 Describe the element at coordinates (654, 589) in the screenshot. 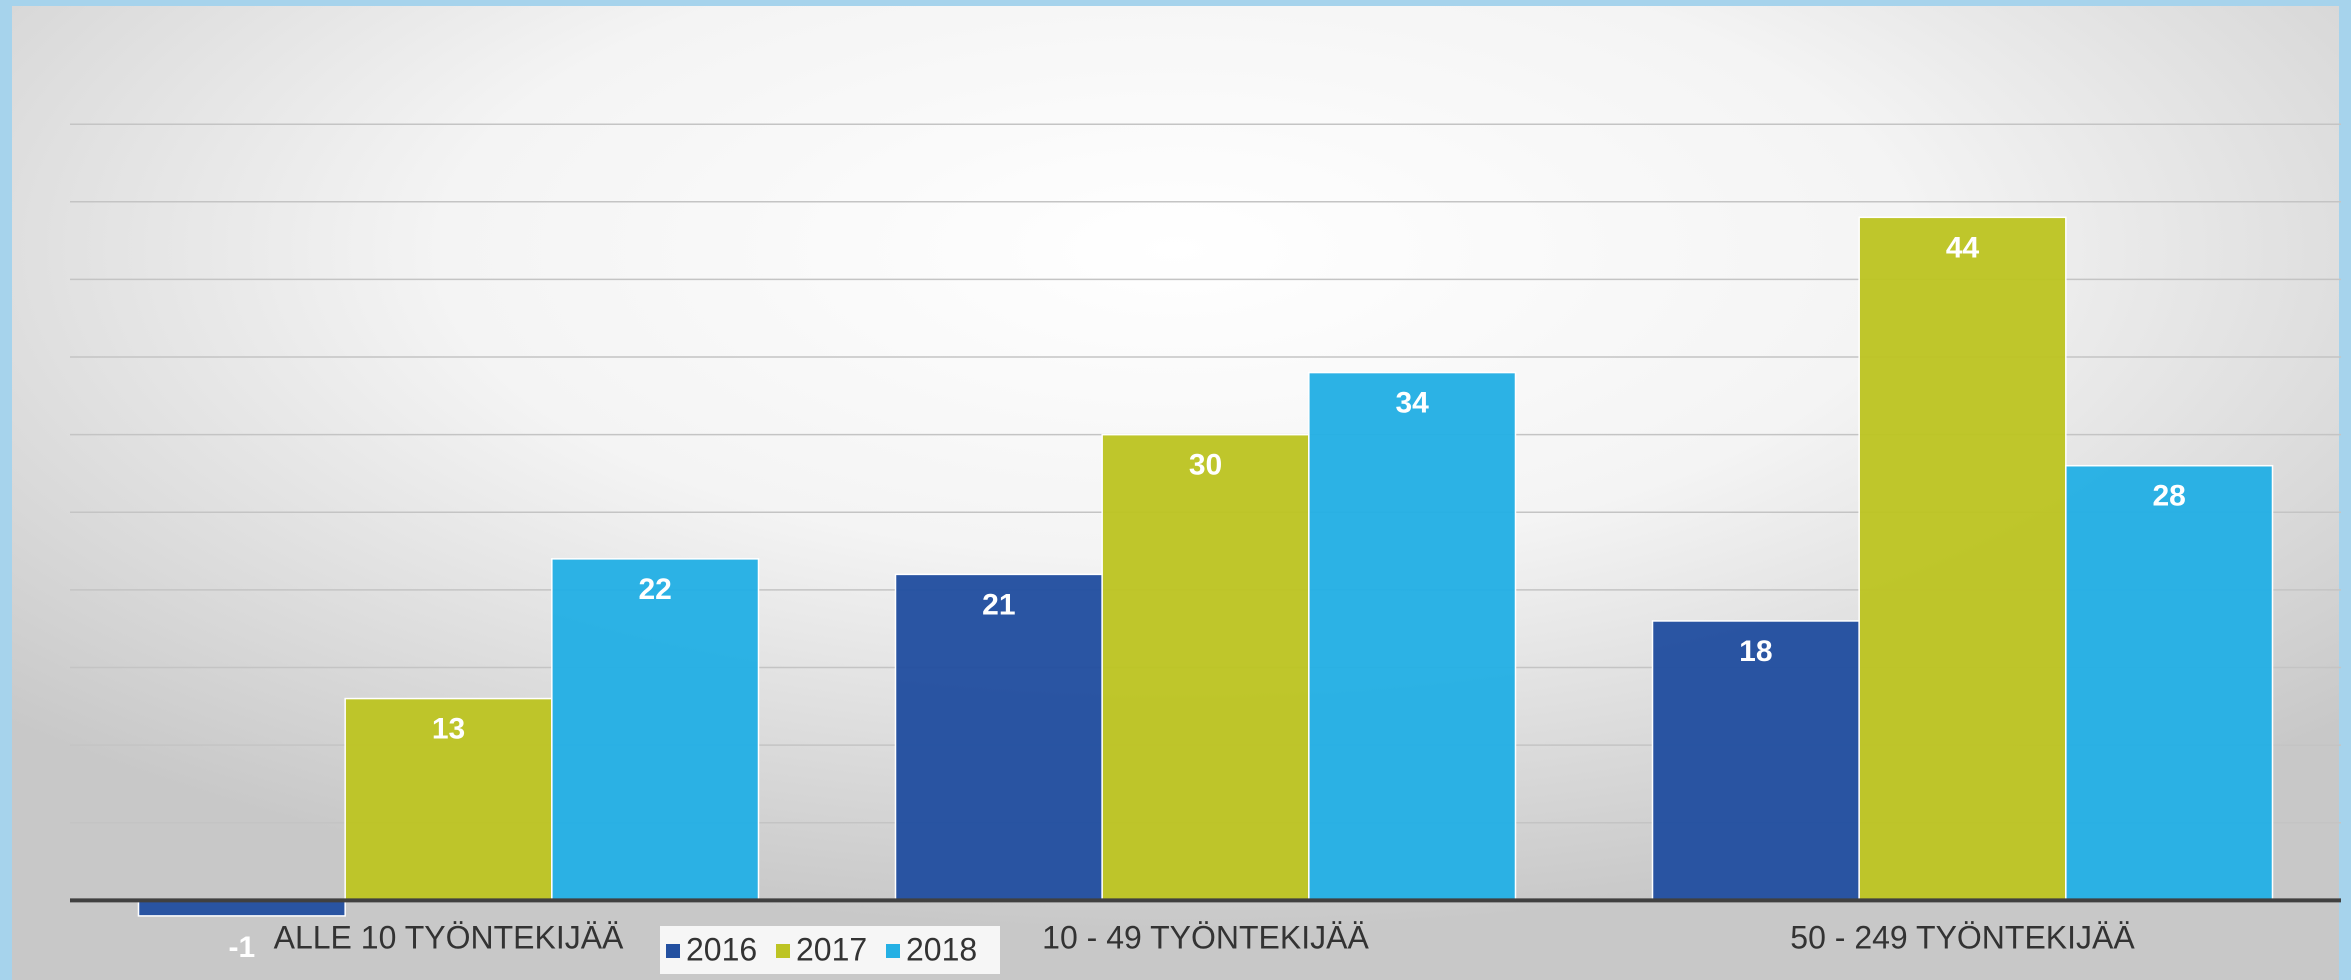

I see `data-label: 22` at that location.